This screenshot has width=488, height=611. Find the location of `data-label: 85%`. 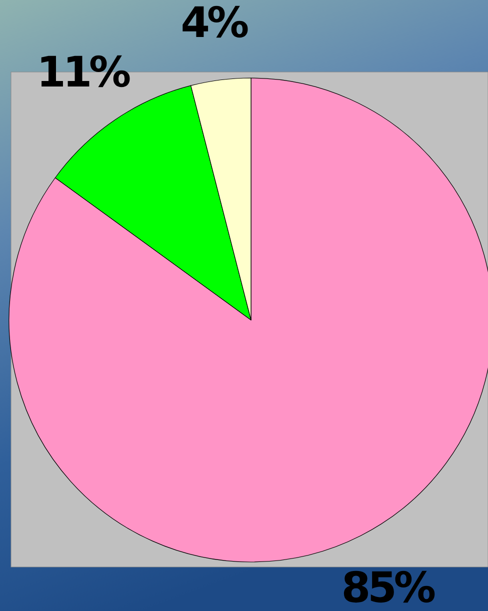

data-label: 85% is located at coordinates (388, 586).